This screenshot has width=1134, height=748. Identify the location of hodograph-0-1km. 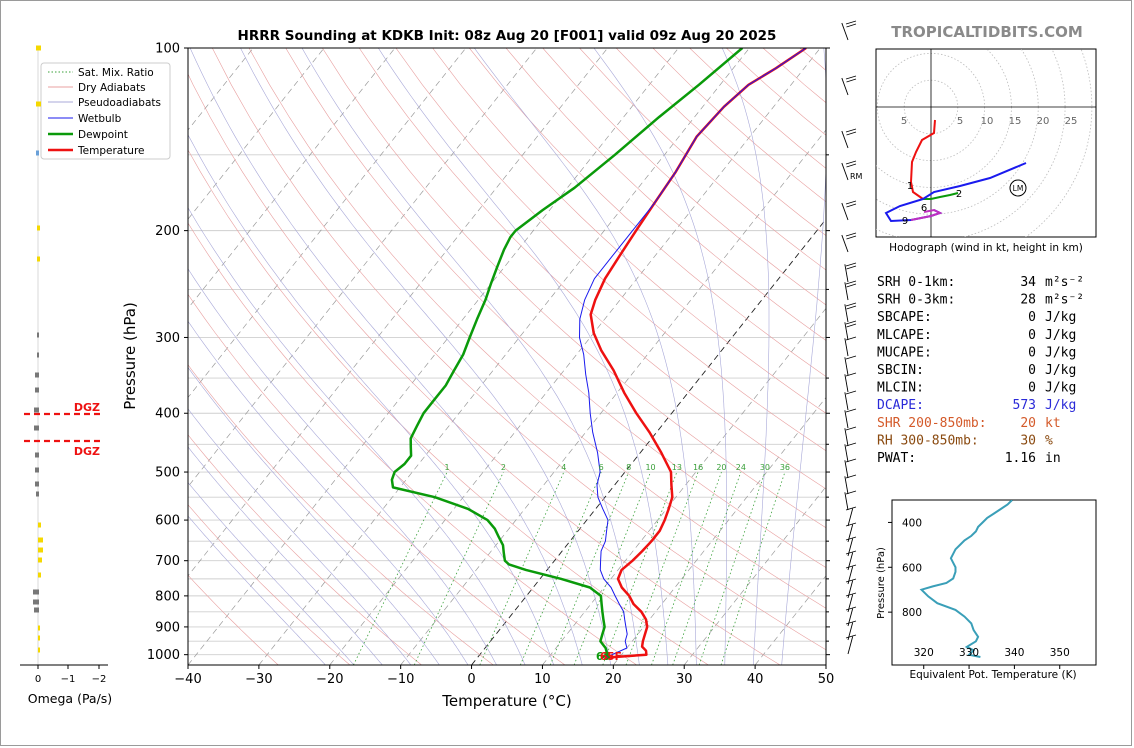
(922, 159).